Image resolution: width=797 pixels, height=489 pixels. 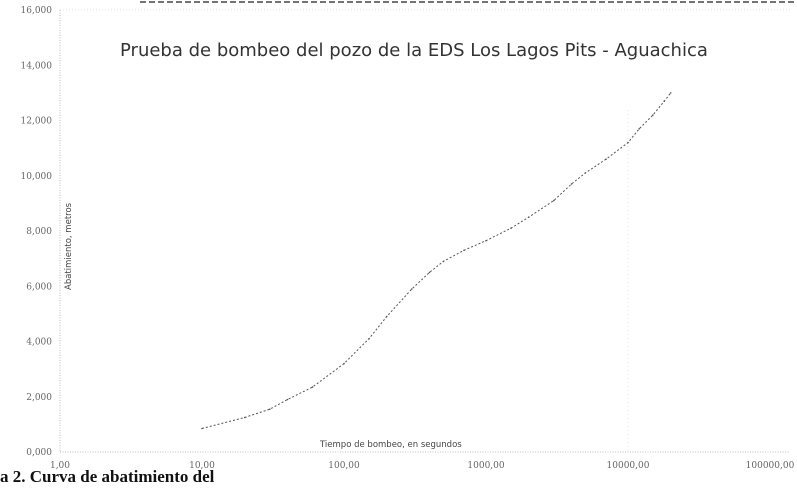 I want to click on x-tick-label: 100000,00, so click(x=770, y=466).